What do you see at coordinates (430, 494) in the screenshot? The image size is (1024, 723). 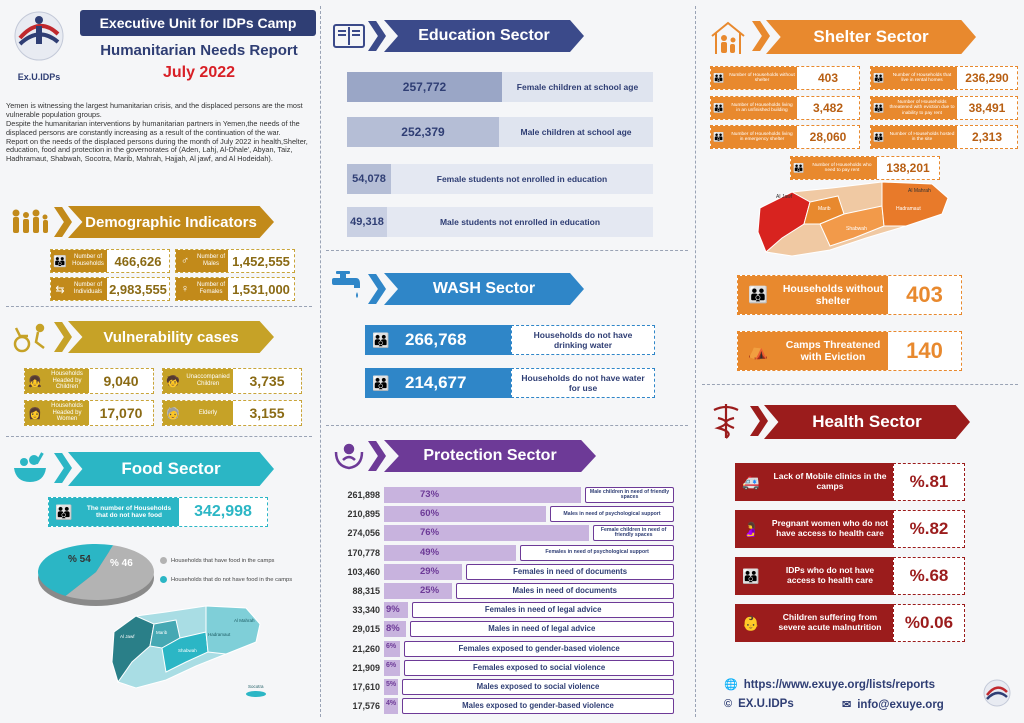 I see `protection-percent: 73%` at bounding box center [430, 494].